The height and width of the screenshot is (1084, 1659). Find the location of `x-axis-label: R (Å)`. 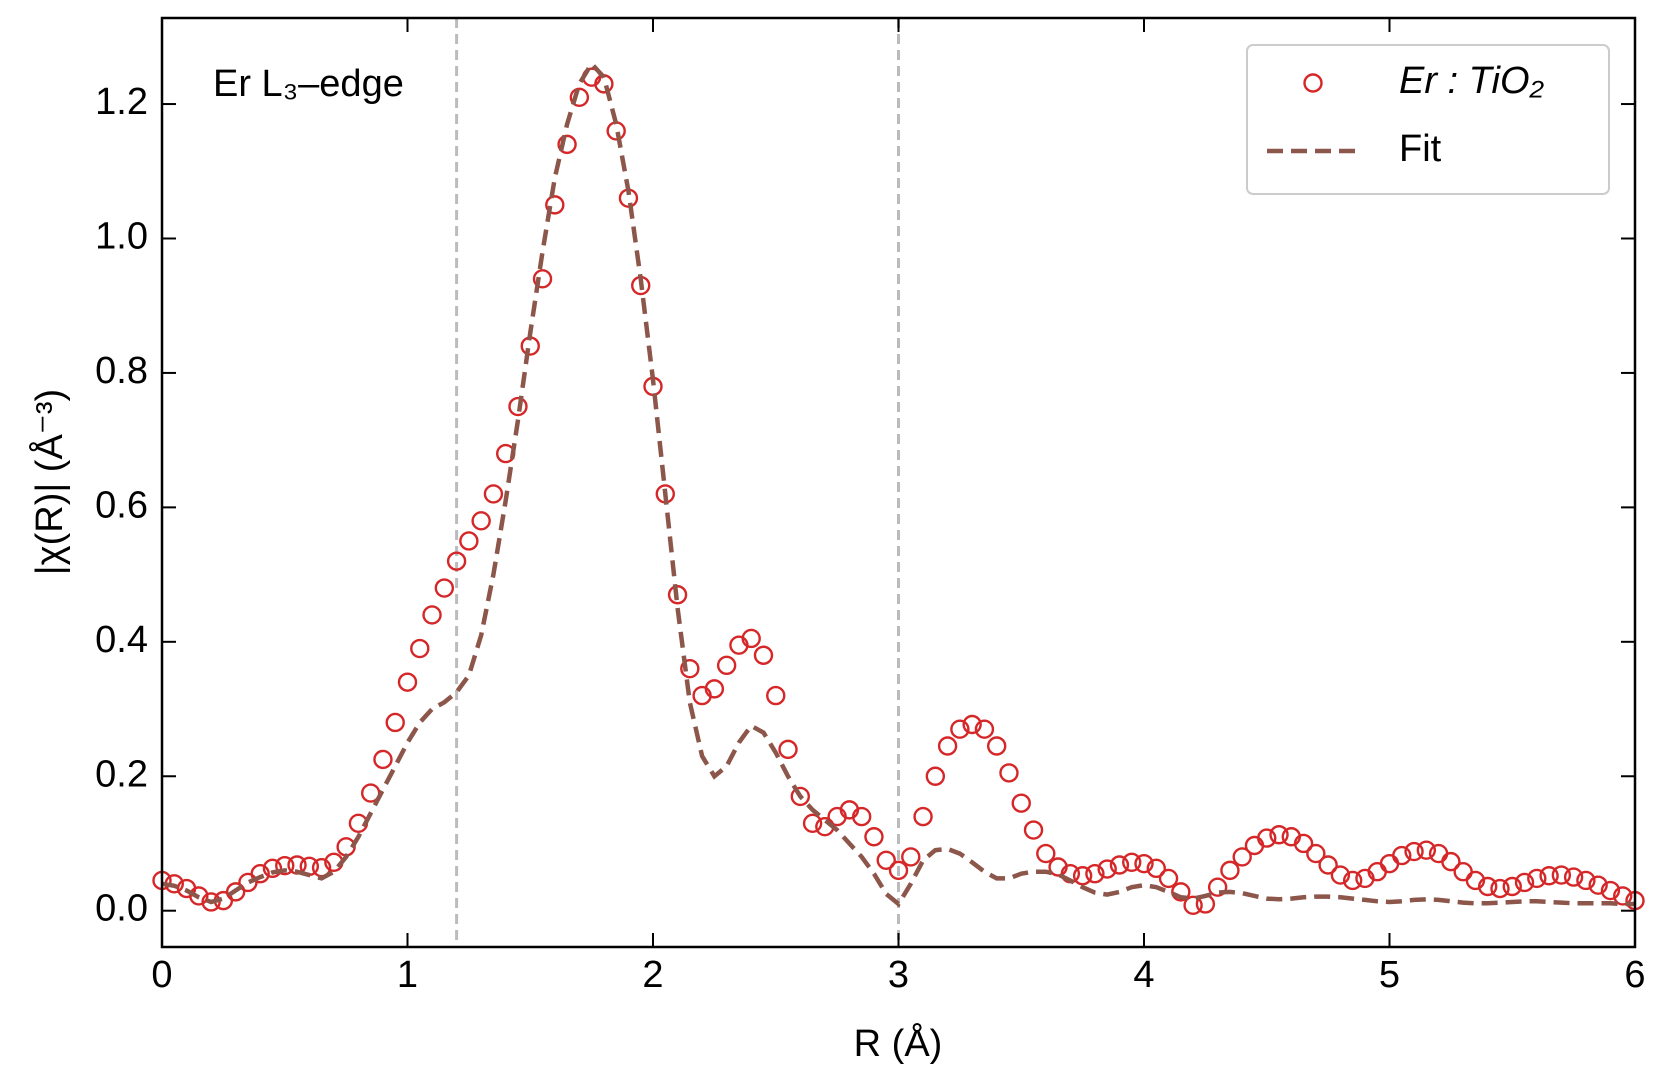

x-axis-label: R (Å) is located at coordinates (898, 1043).